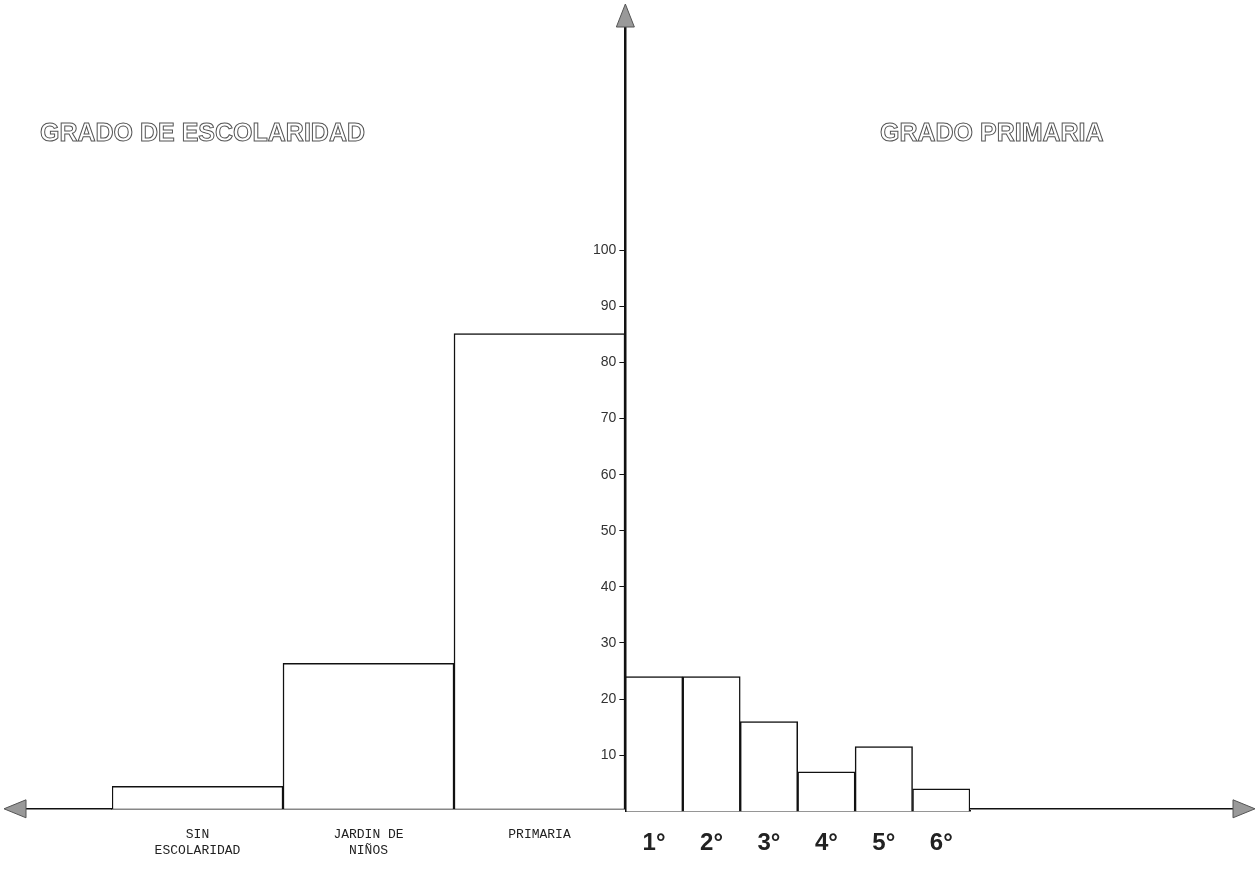 The height and width of the screenshot is (896, 1259). What do you see at coordinates (826, 842) in the screenshot?
I see `x-tick-label: 4°` at bounding box center [826, 842].